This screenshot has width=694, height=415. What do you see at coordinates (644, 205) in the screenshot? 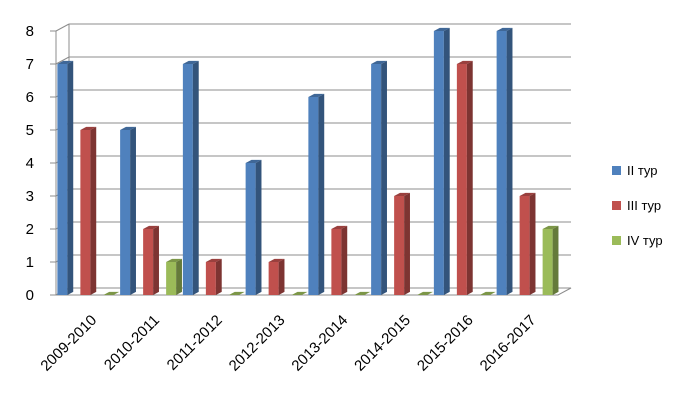
I see `legend-label: III тур` at bounding box center [644, 205].